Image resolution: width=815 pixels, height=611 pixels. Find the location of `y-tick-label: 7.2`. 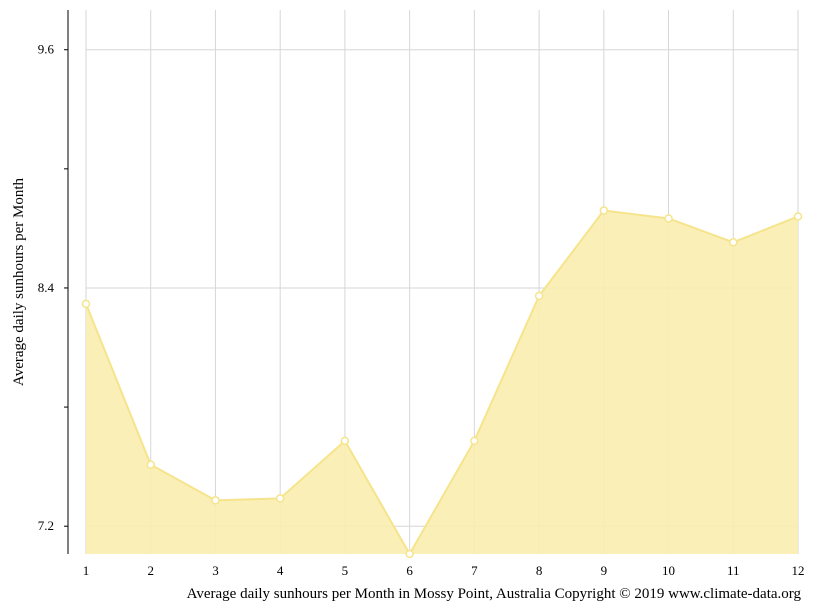

y-tick-label: 7.2 is located at coordinates (46, 525).